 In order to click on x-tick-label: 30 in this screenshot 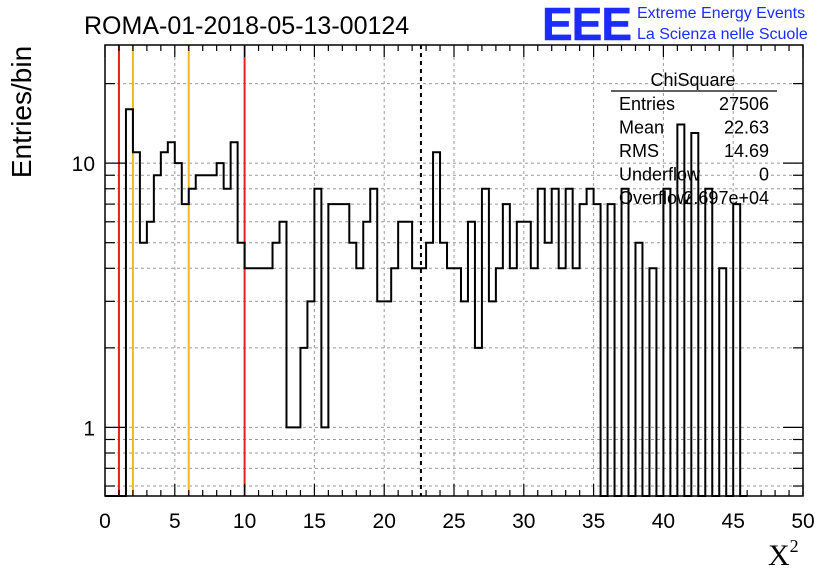, I will do `click(523, 521)`.